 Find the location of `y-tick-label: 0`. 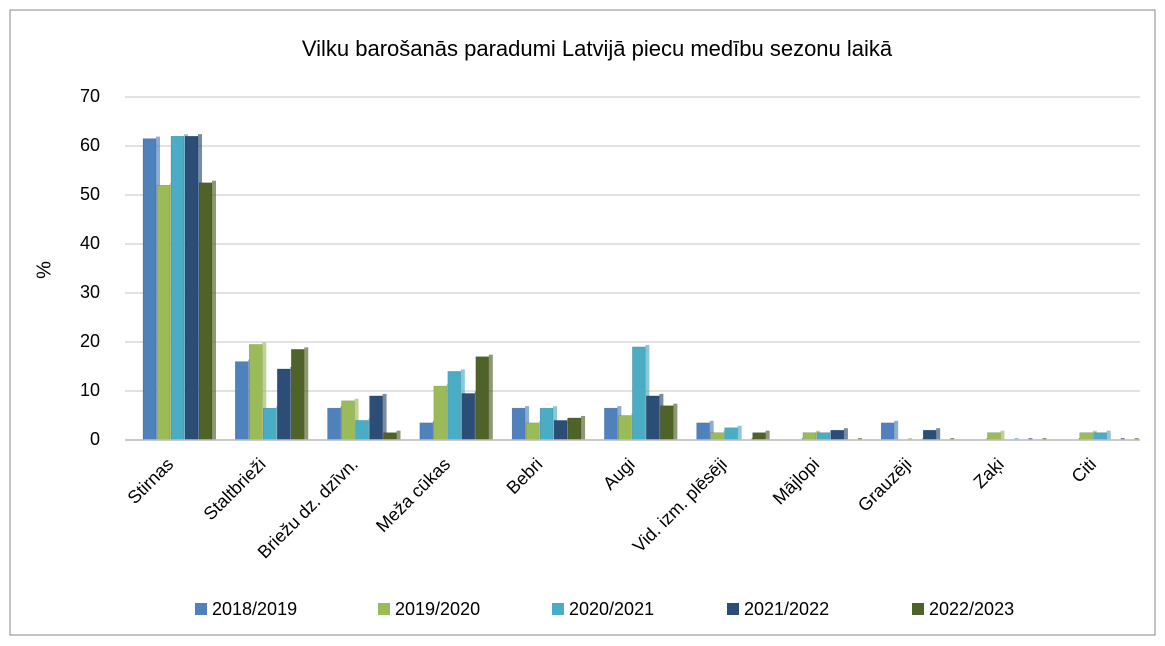

y-tick-label: 0 is located at coordinates (95, 439).